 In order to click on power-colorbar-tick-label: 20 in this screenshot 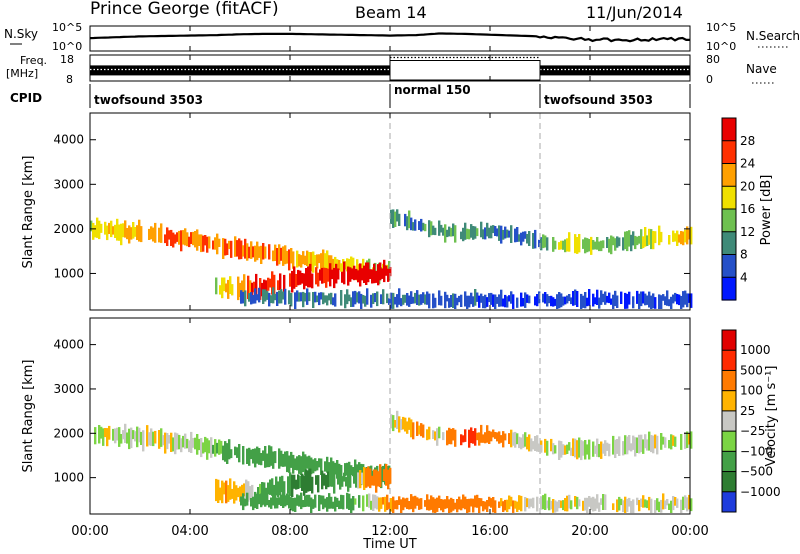, I will do `click(747, 186)`.